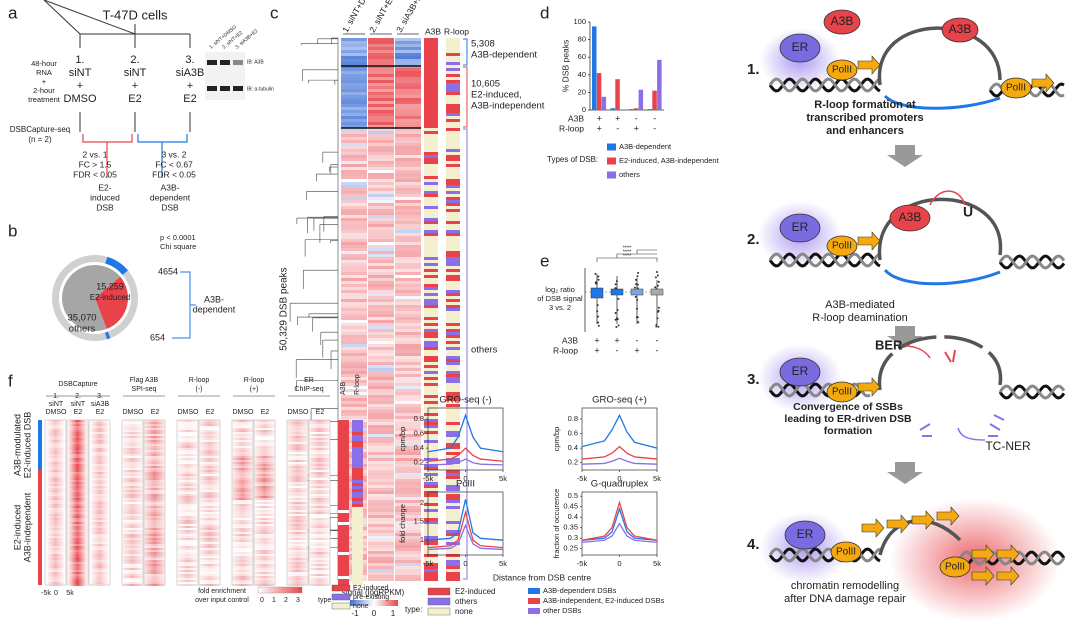  I want to click on column-header: E2, so click(320, 412).